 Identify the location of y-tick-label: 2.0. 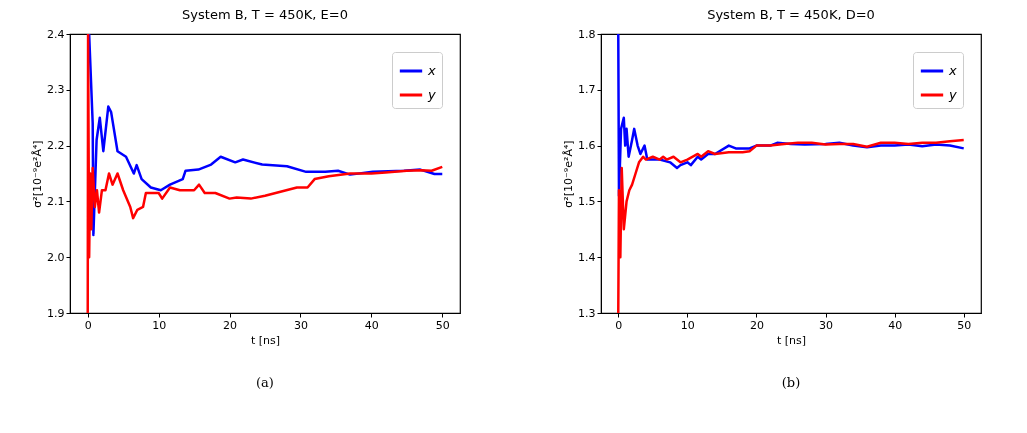
(56, 257).